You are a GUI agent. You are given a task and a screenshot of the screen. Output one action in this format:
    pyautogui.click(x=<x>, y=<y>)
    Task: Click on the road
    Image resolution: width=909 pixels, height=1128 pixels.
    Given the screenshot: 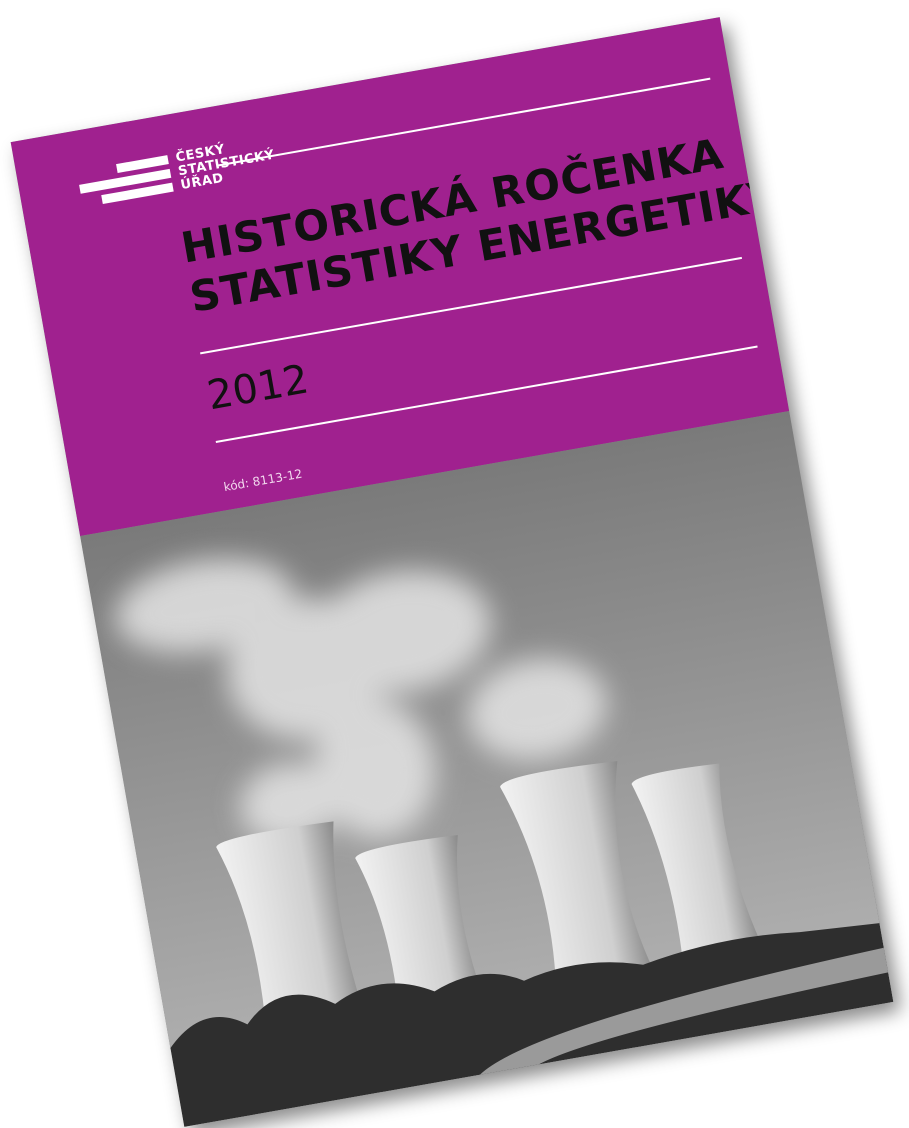 What is the action you would take?
    pyautogui.click(x=684, y=1011)
    